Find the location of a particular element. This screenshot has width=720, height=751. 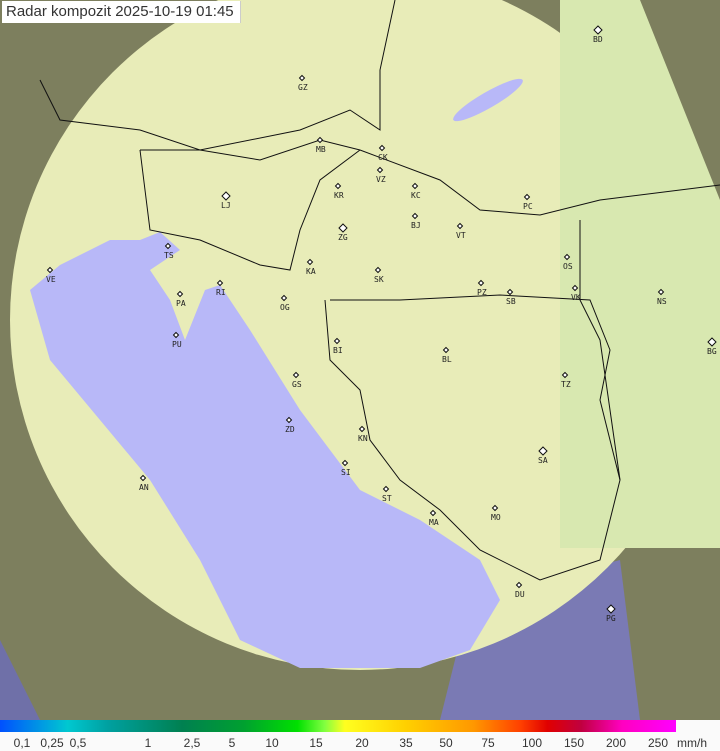

city-label: CK is located at coordinates (383, 157).